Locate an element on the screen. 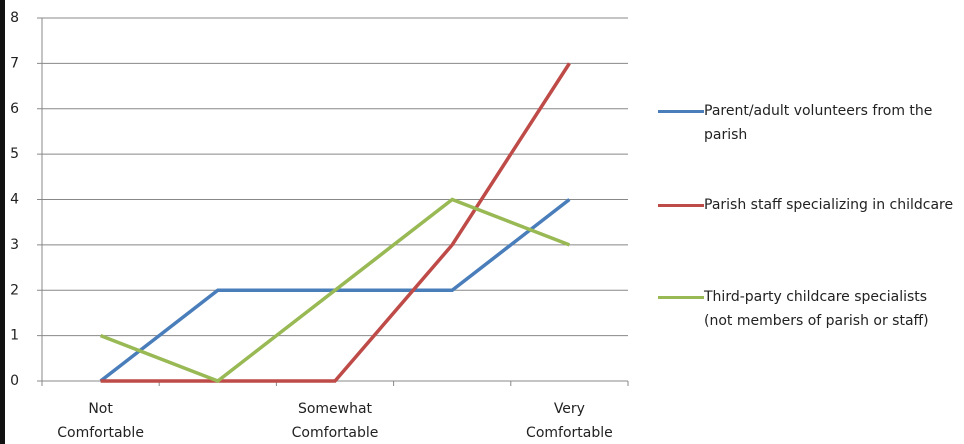 The image size is (964, 444). x-tick-label: Not Comfortable is located at coordinates (100, 421).